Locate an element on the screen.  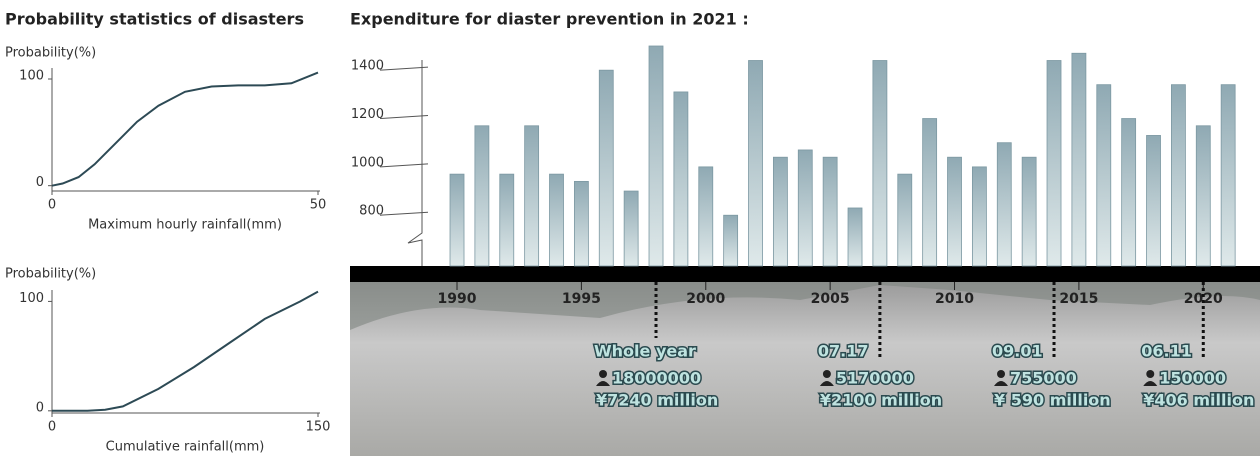
left-title: Probability statistics of disasters is located at coordinates (154, 19).